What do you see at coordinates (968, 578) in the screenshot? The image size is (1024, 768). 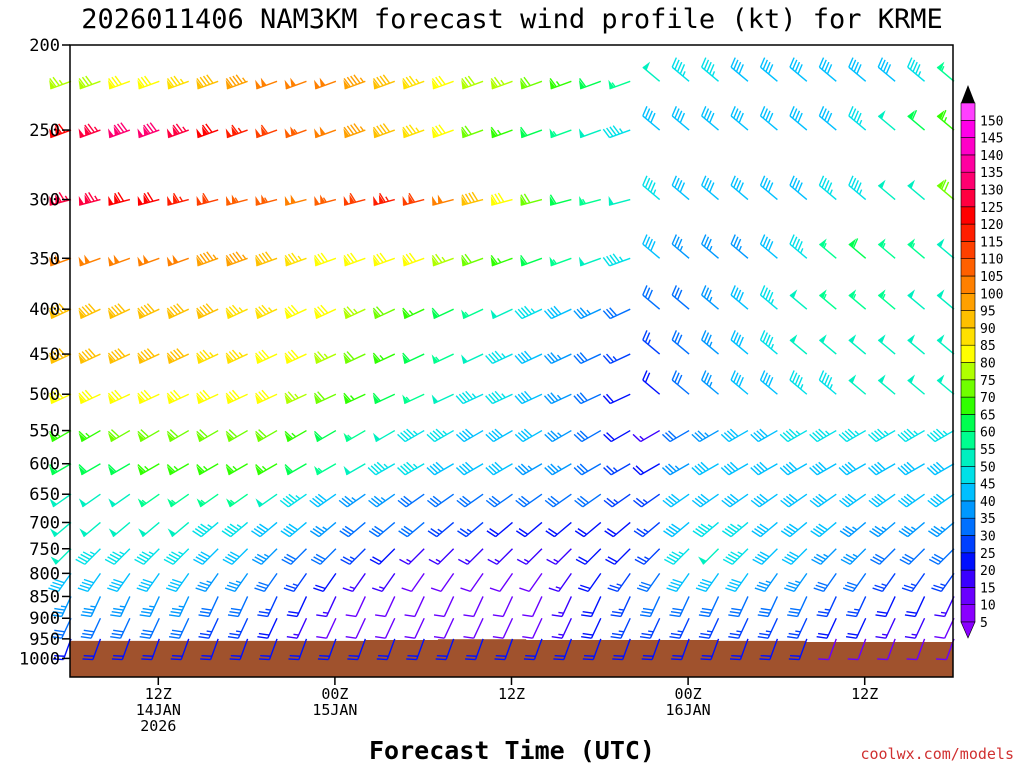 I see `colorbar-swatch` at bounding box center [968, 578].